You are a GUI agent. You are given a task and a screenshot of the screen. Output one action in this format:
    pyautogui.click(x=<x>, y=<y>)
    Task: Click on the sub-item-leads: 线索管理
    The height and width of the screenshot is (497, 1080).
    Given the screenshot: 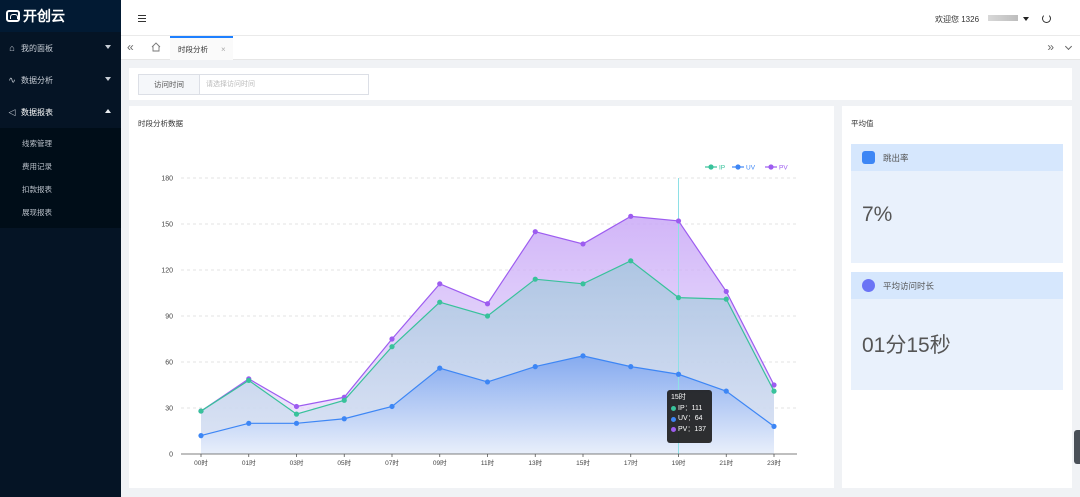 What is the action you would take?
    pyautogui.click(x=37, y=143)
    